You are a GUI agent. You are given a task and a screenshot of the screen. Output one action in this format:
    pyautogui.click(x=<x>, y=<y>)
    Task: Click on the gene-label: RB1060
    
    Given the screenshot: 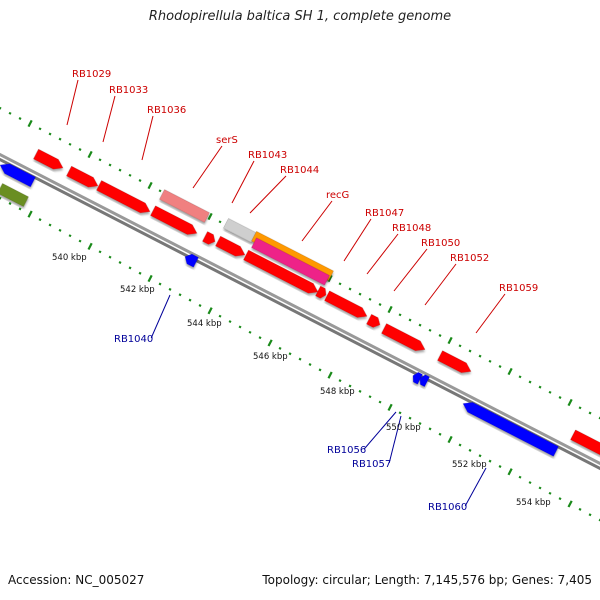 What is the action you would take?
    pyautogui.click(x=447, y=507)
    